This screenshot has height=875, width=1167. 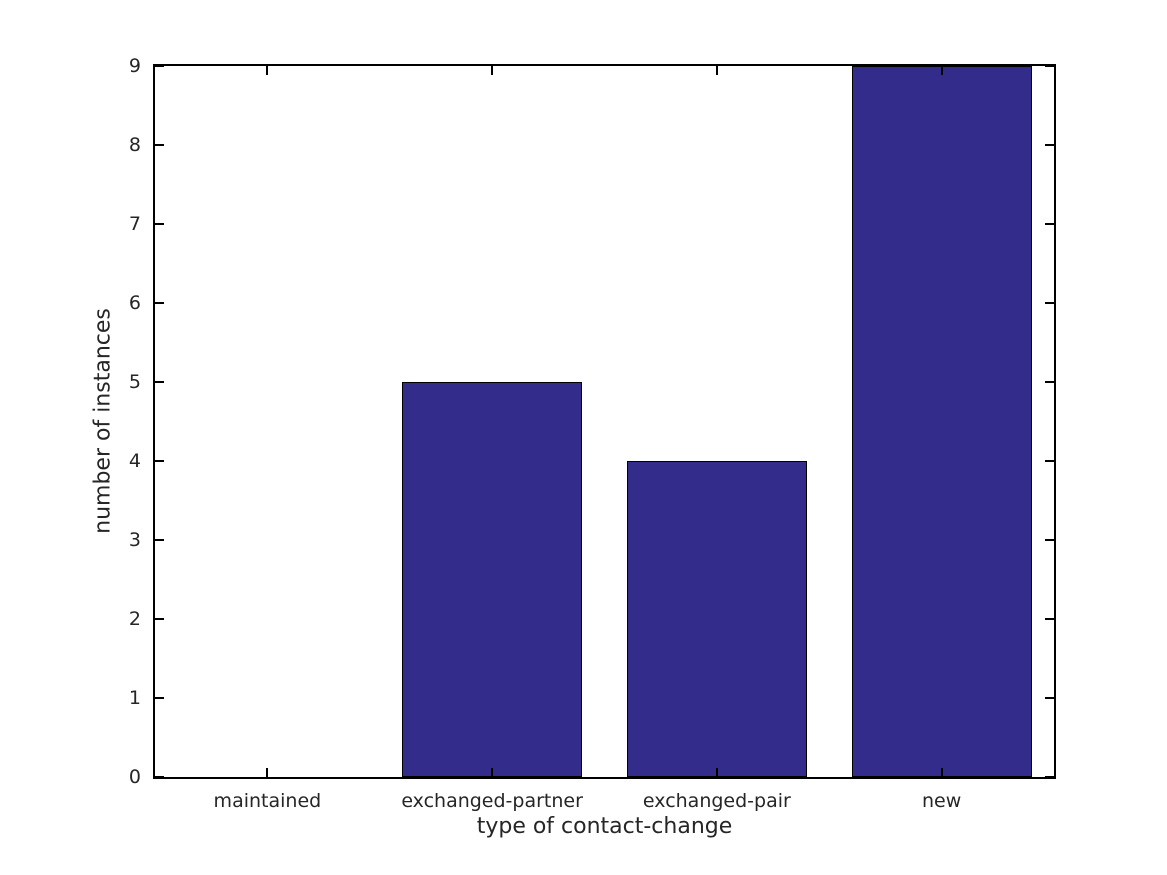 I want to click on y-tick-label: 5, so click(x=134, y=382).